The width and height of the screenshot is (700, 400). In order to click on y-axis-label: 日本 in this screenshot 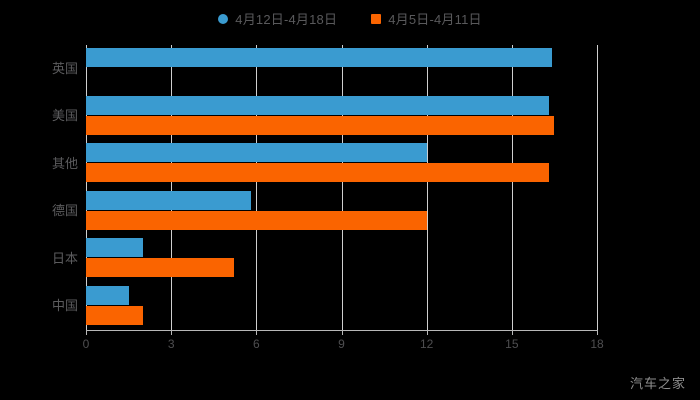, I will do `click(64, 258)`.